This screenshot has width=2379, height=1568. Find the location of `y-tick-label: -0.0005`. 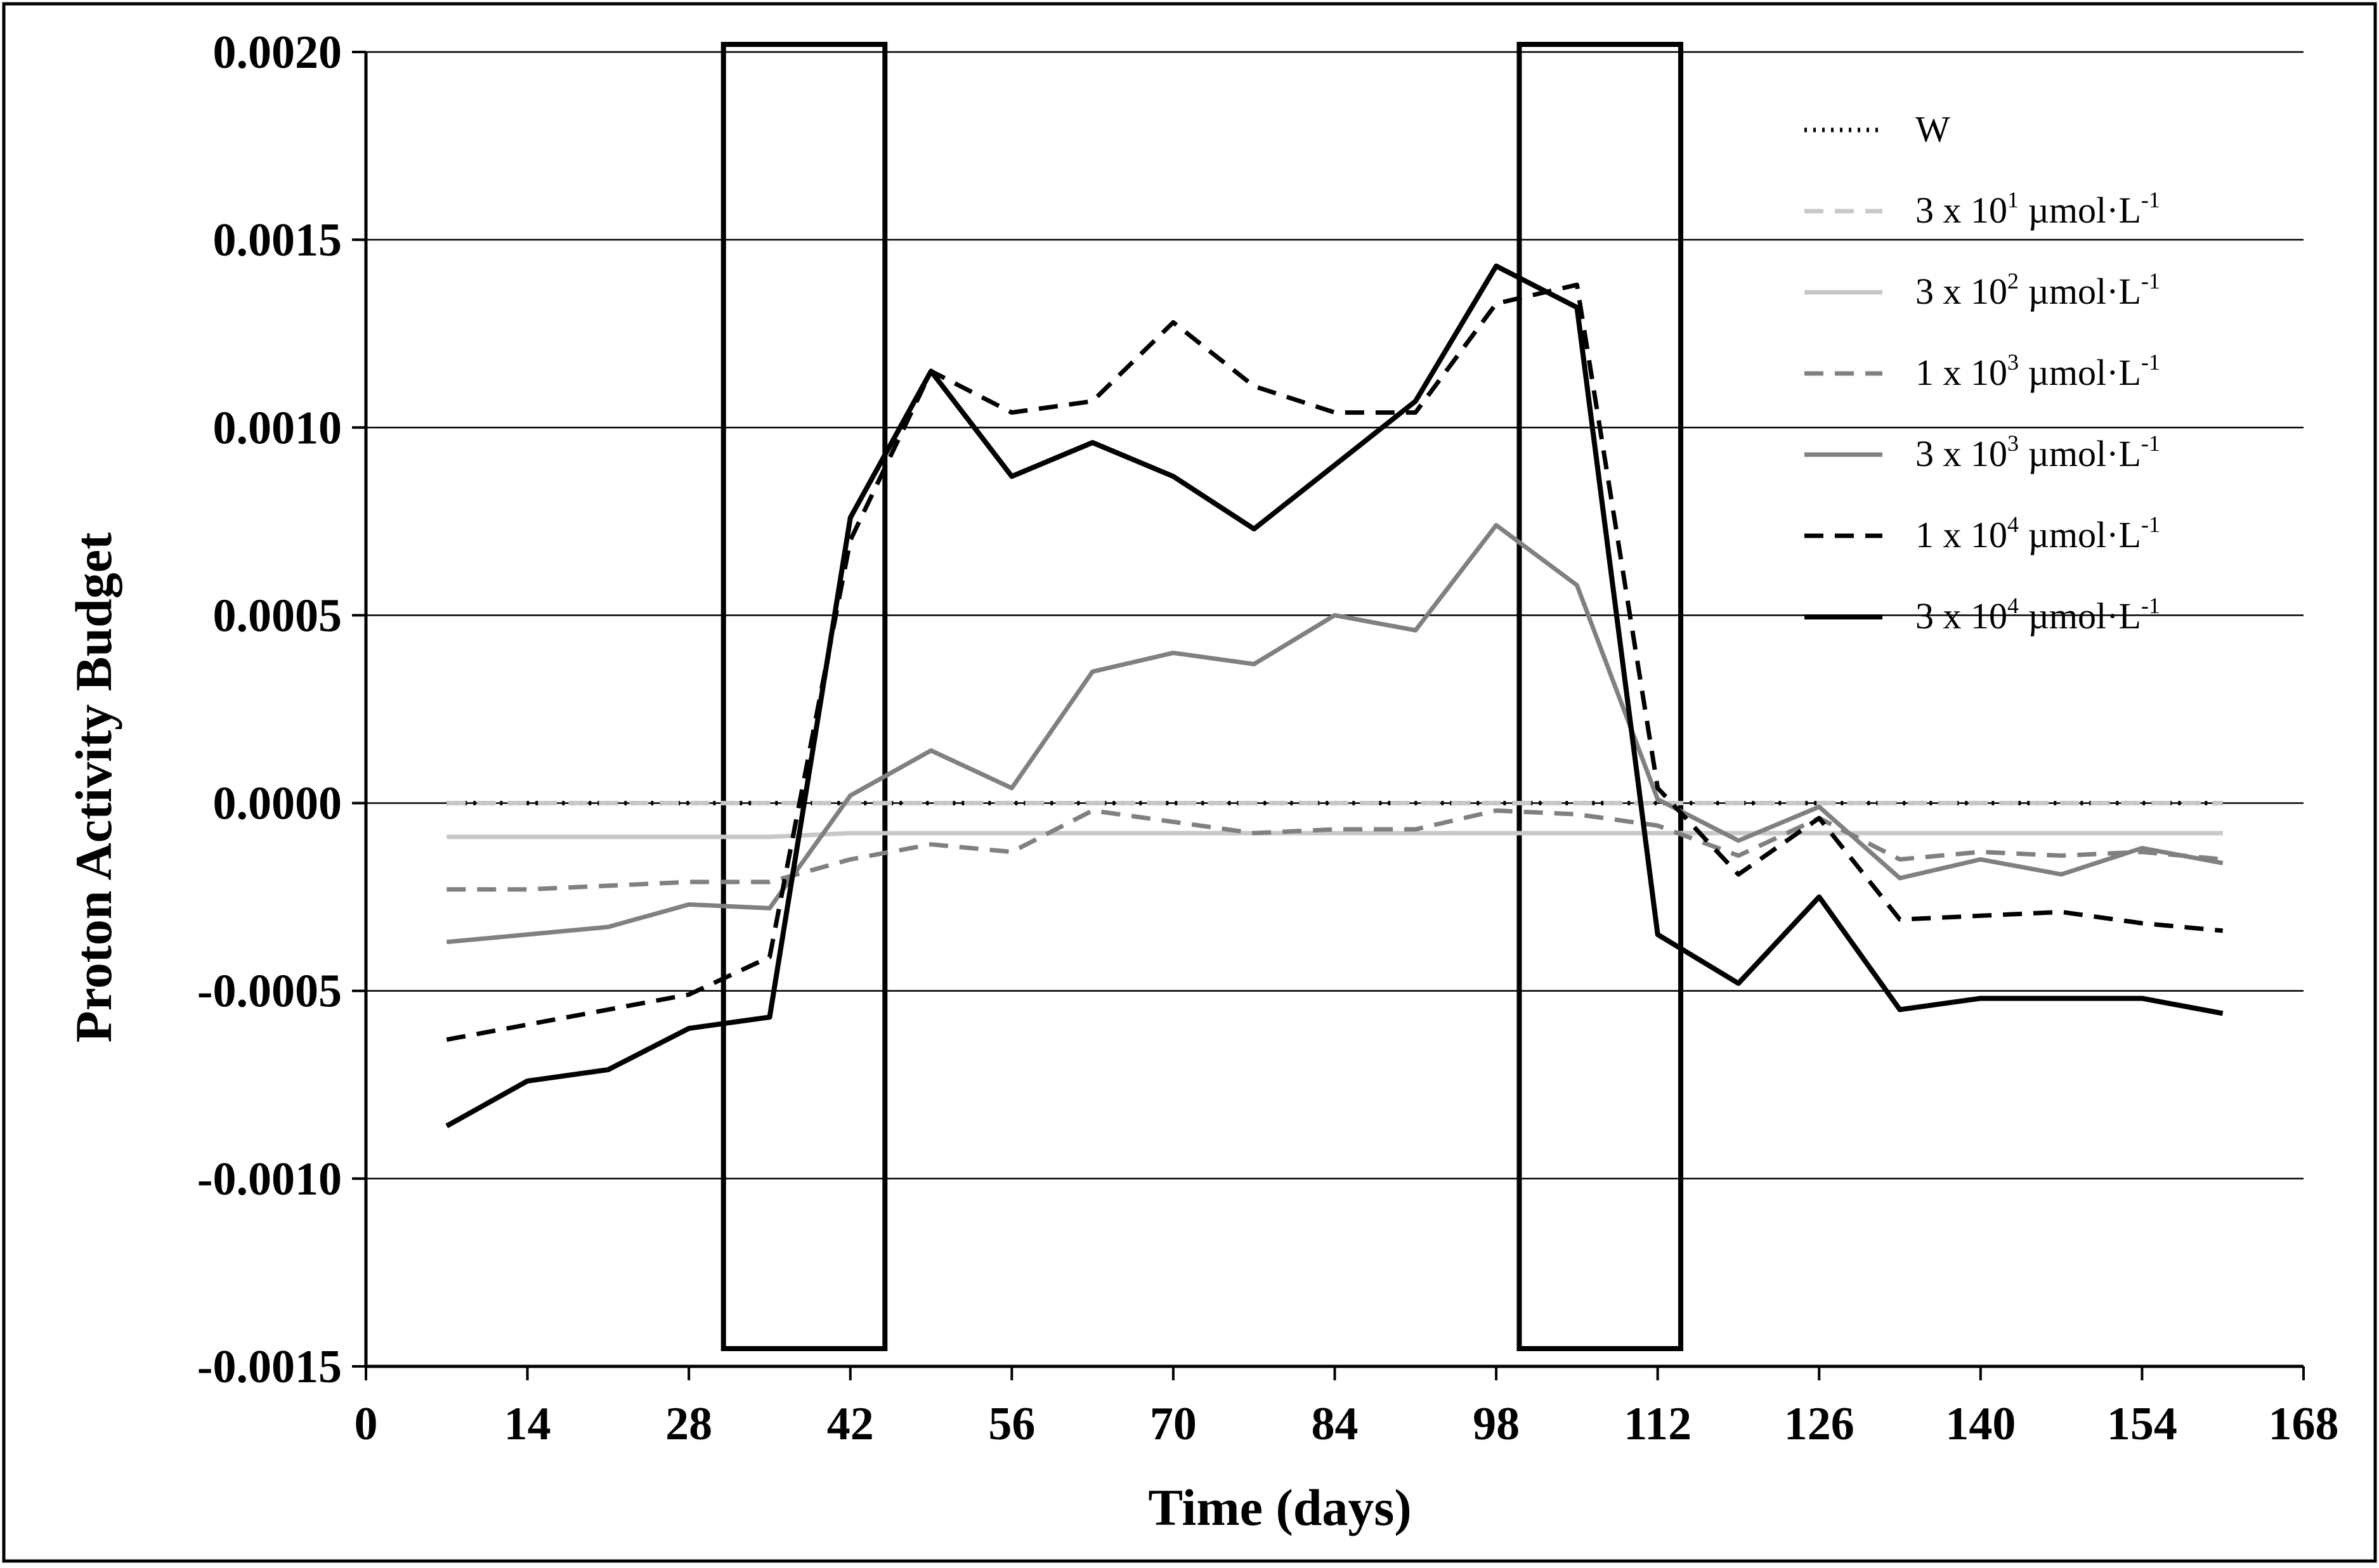

y-tick-label: -0.0005 is located at coordinates (269, 992).